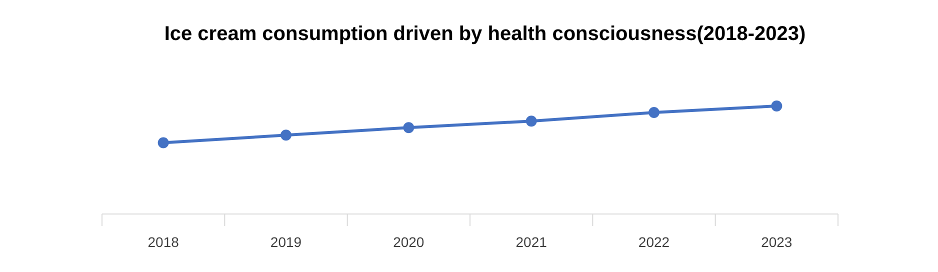 This screenshot has height=272, width=938. Describe the element at coordinates (286, 242) in the screenshot. I see `x-tick-label: 2019` at that location.